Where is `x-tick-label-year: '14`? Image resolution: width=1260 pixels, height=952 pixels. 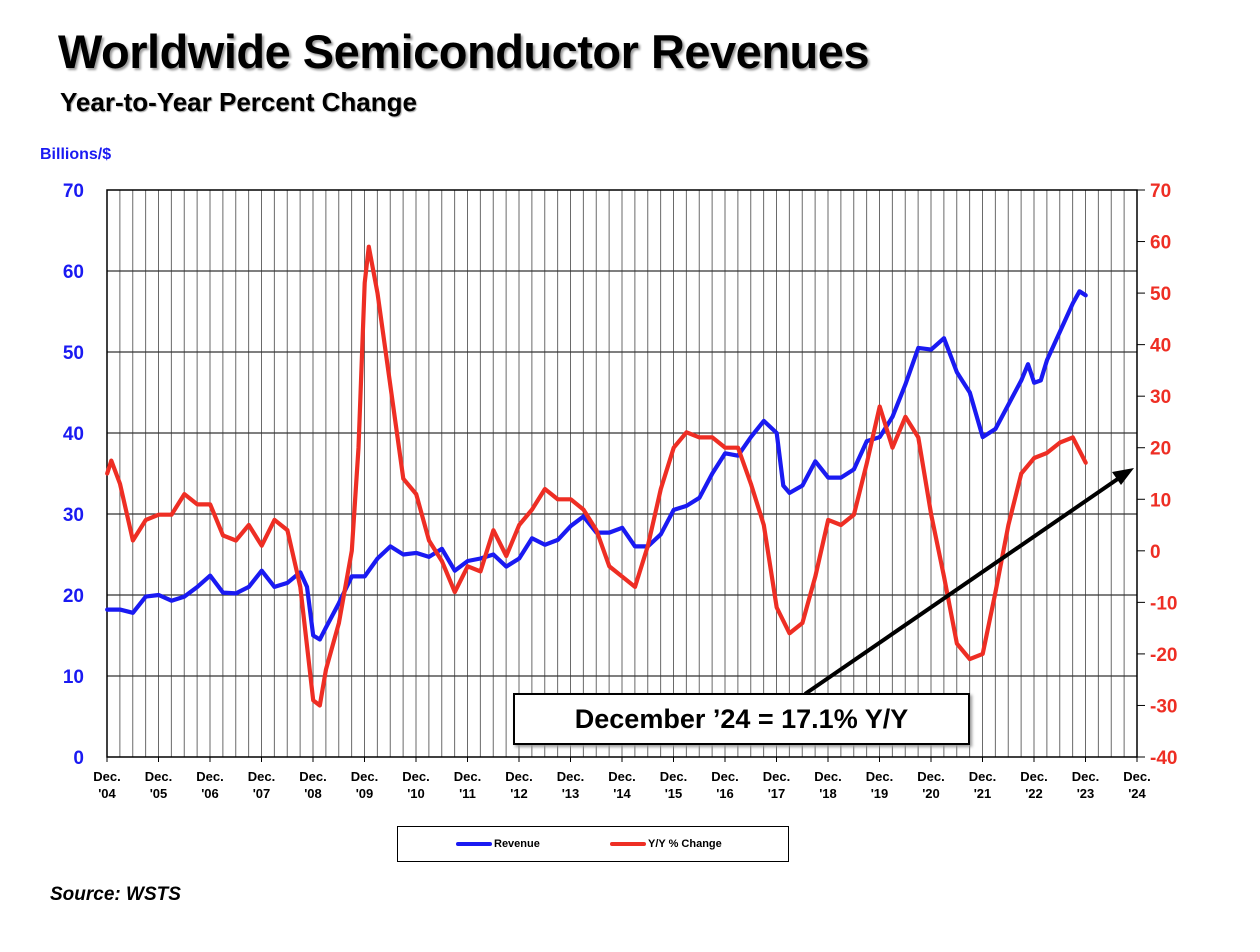 x-tick-label-year: '14 is located at coordinates (622, 793).